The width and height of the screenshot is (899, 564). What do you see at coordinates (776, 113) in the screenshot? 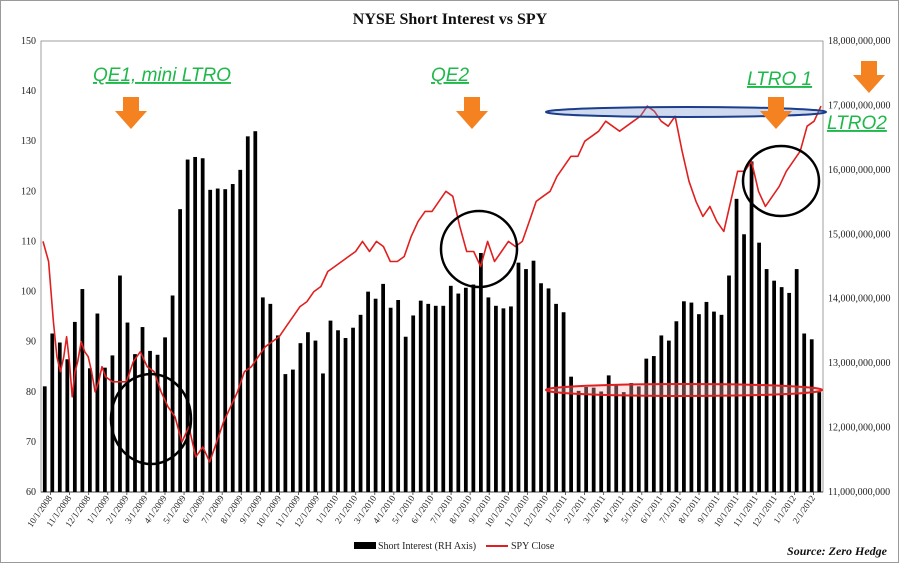
I see `arrow-ltro1` at bounding box center [776, 113].